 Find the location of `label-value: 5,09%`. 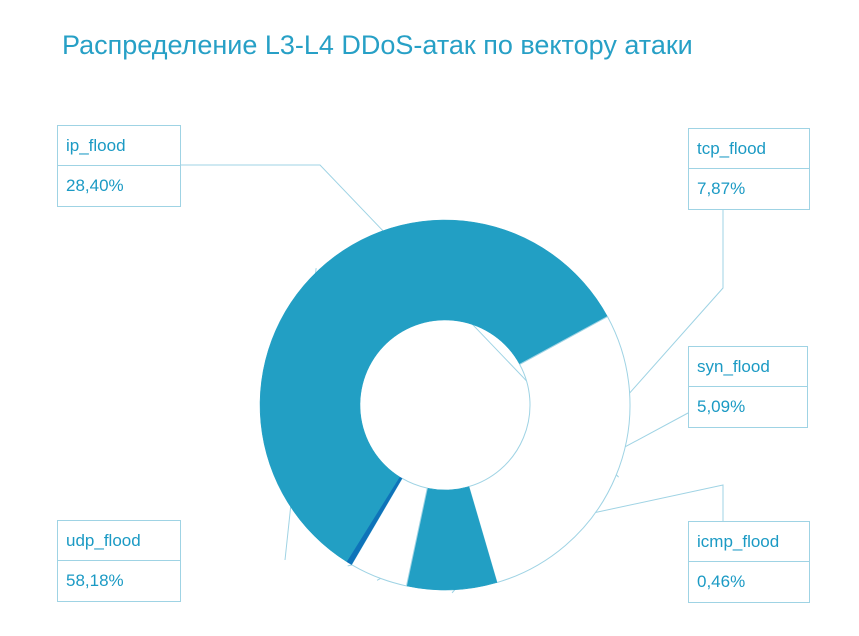

label-value: 5,09% is located at coordinates (721, 406).